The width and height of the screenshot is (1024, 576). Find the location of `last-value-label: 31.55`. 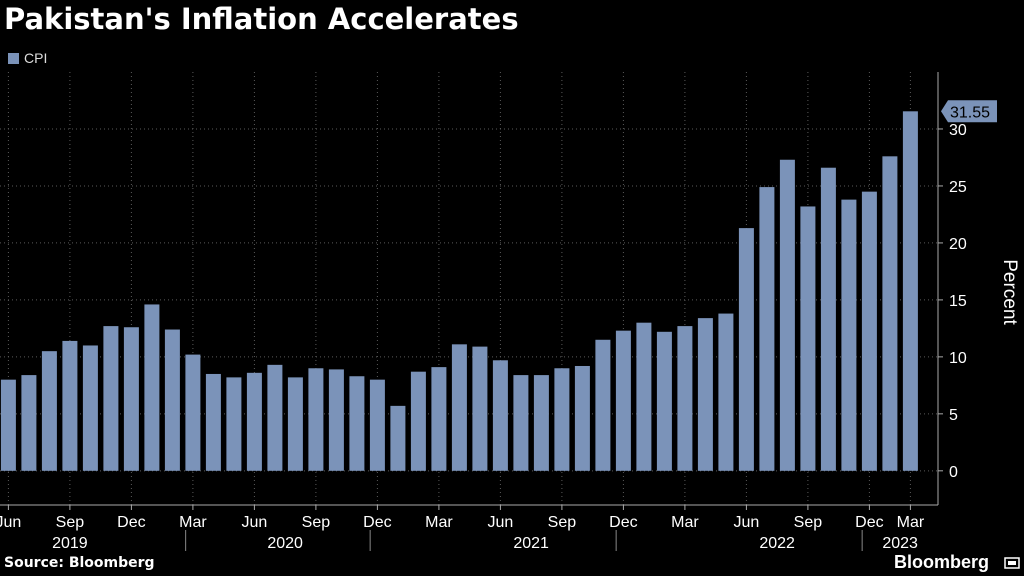

last-value-label: 31.55 is located at coordinates (970, 112).